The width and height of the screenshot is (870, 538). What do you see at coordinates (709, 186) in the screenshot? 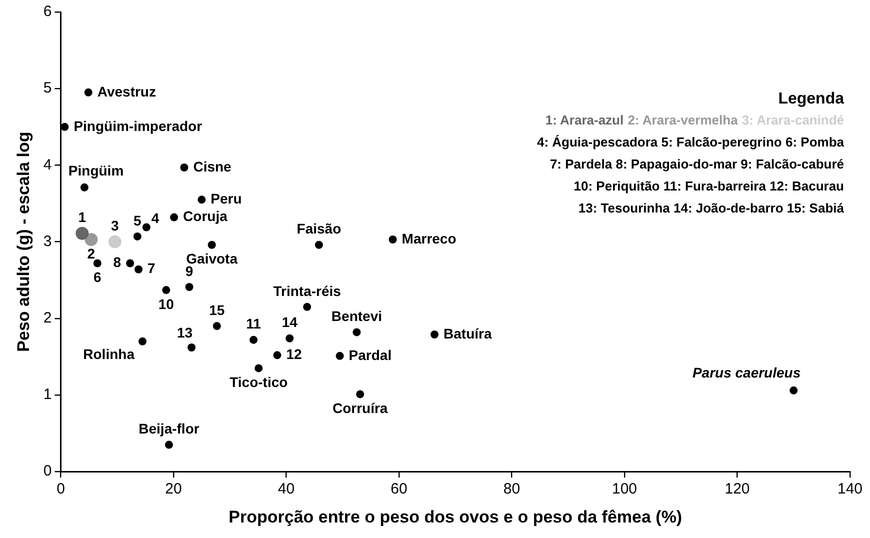
I see `annotation: 10: Periquitão 11: Fura-barreira 12: Bacurau` at bounding box center [709, 186].